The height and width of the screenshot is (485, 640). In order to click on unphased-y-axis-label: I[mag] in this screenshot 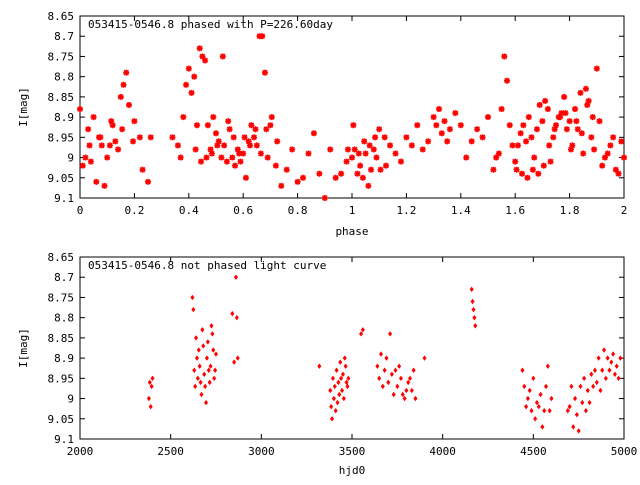, I will do `click(23, 348)`.